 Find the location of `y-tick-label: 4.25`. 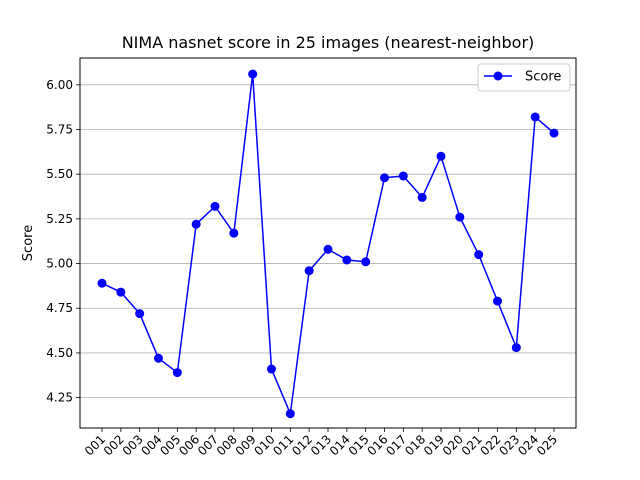

y-tick-label: 4.25 is located at coordinates (59, 398).